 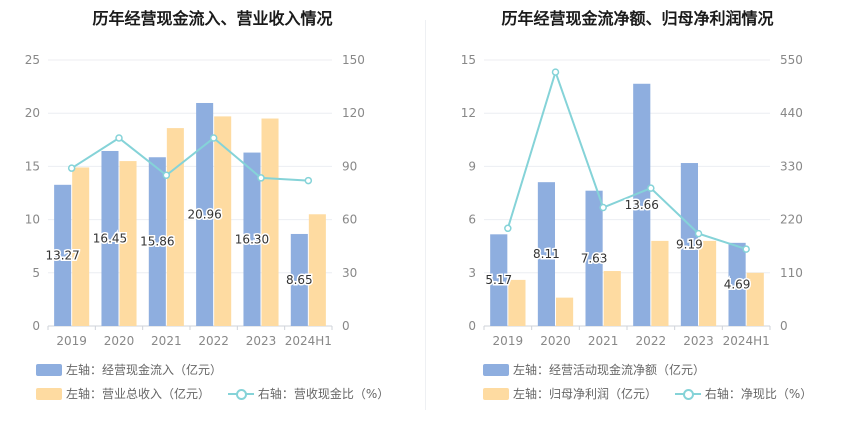 What do you see at coordinates (698, 341) in the screenshot?
I see `x-axis-tick-label: 2023` at bounding box center [698, 341].